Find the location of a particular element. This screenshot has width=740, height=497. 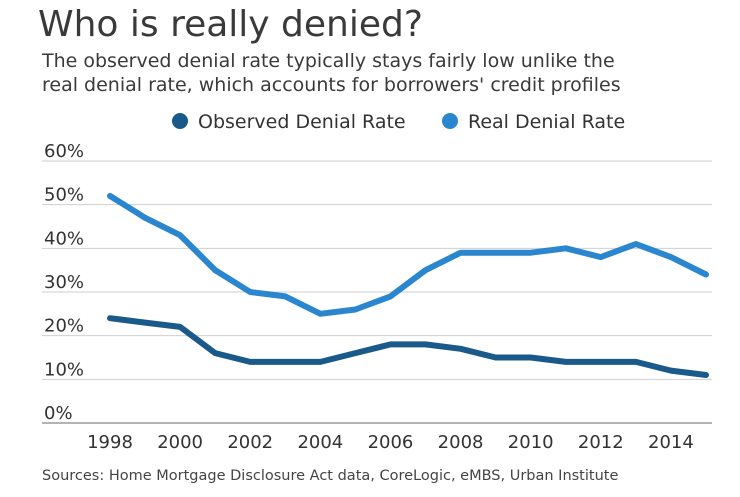

y-tick-label: 10% is located at coordinates (64, 369).